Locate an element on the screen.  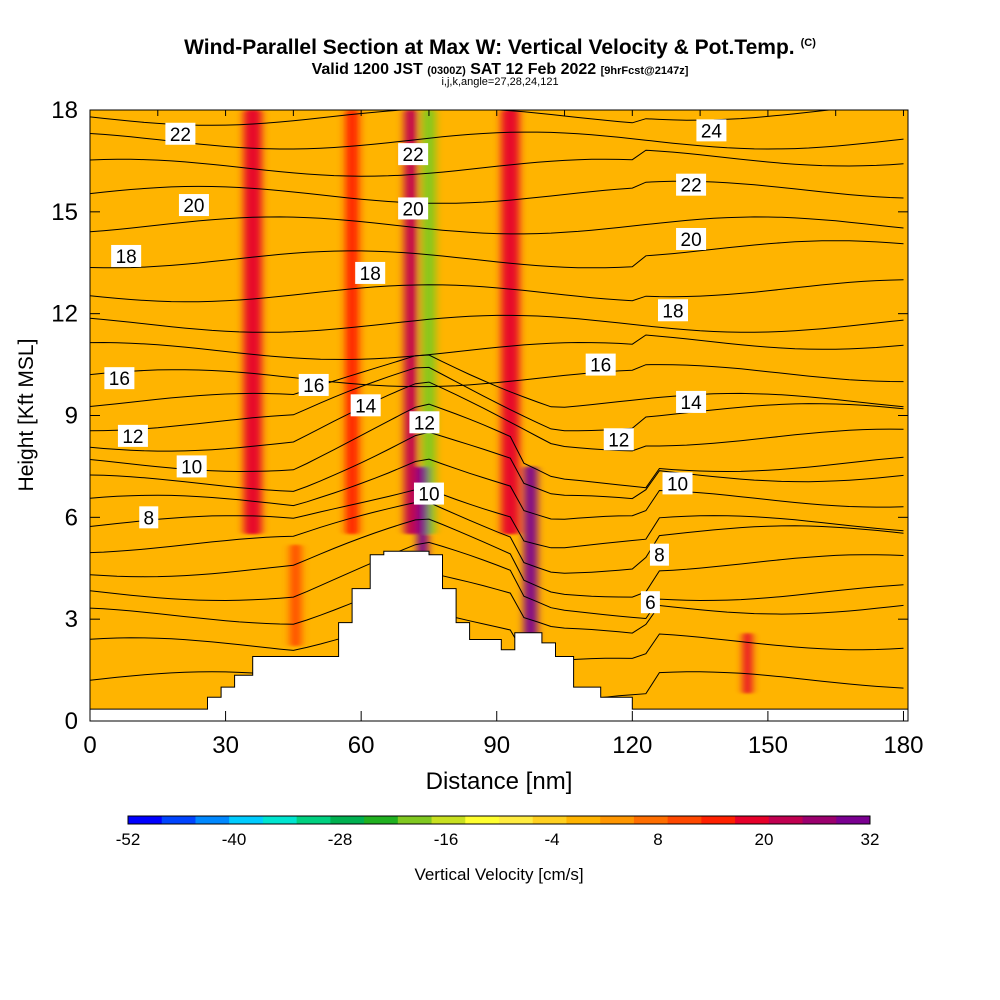
contour-label-text: 12 is located at coordinates (618, 440).